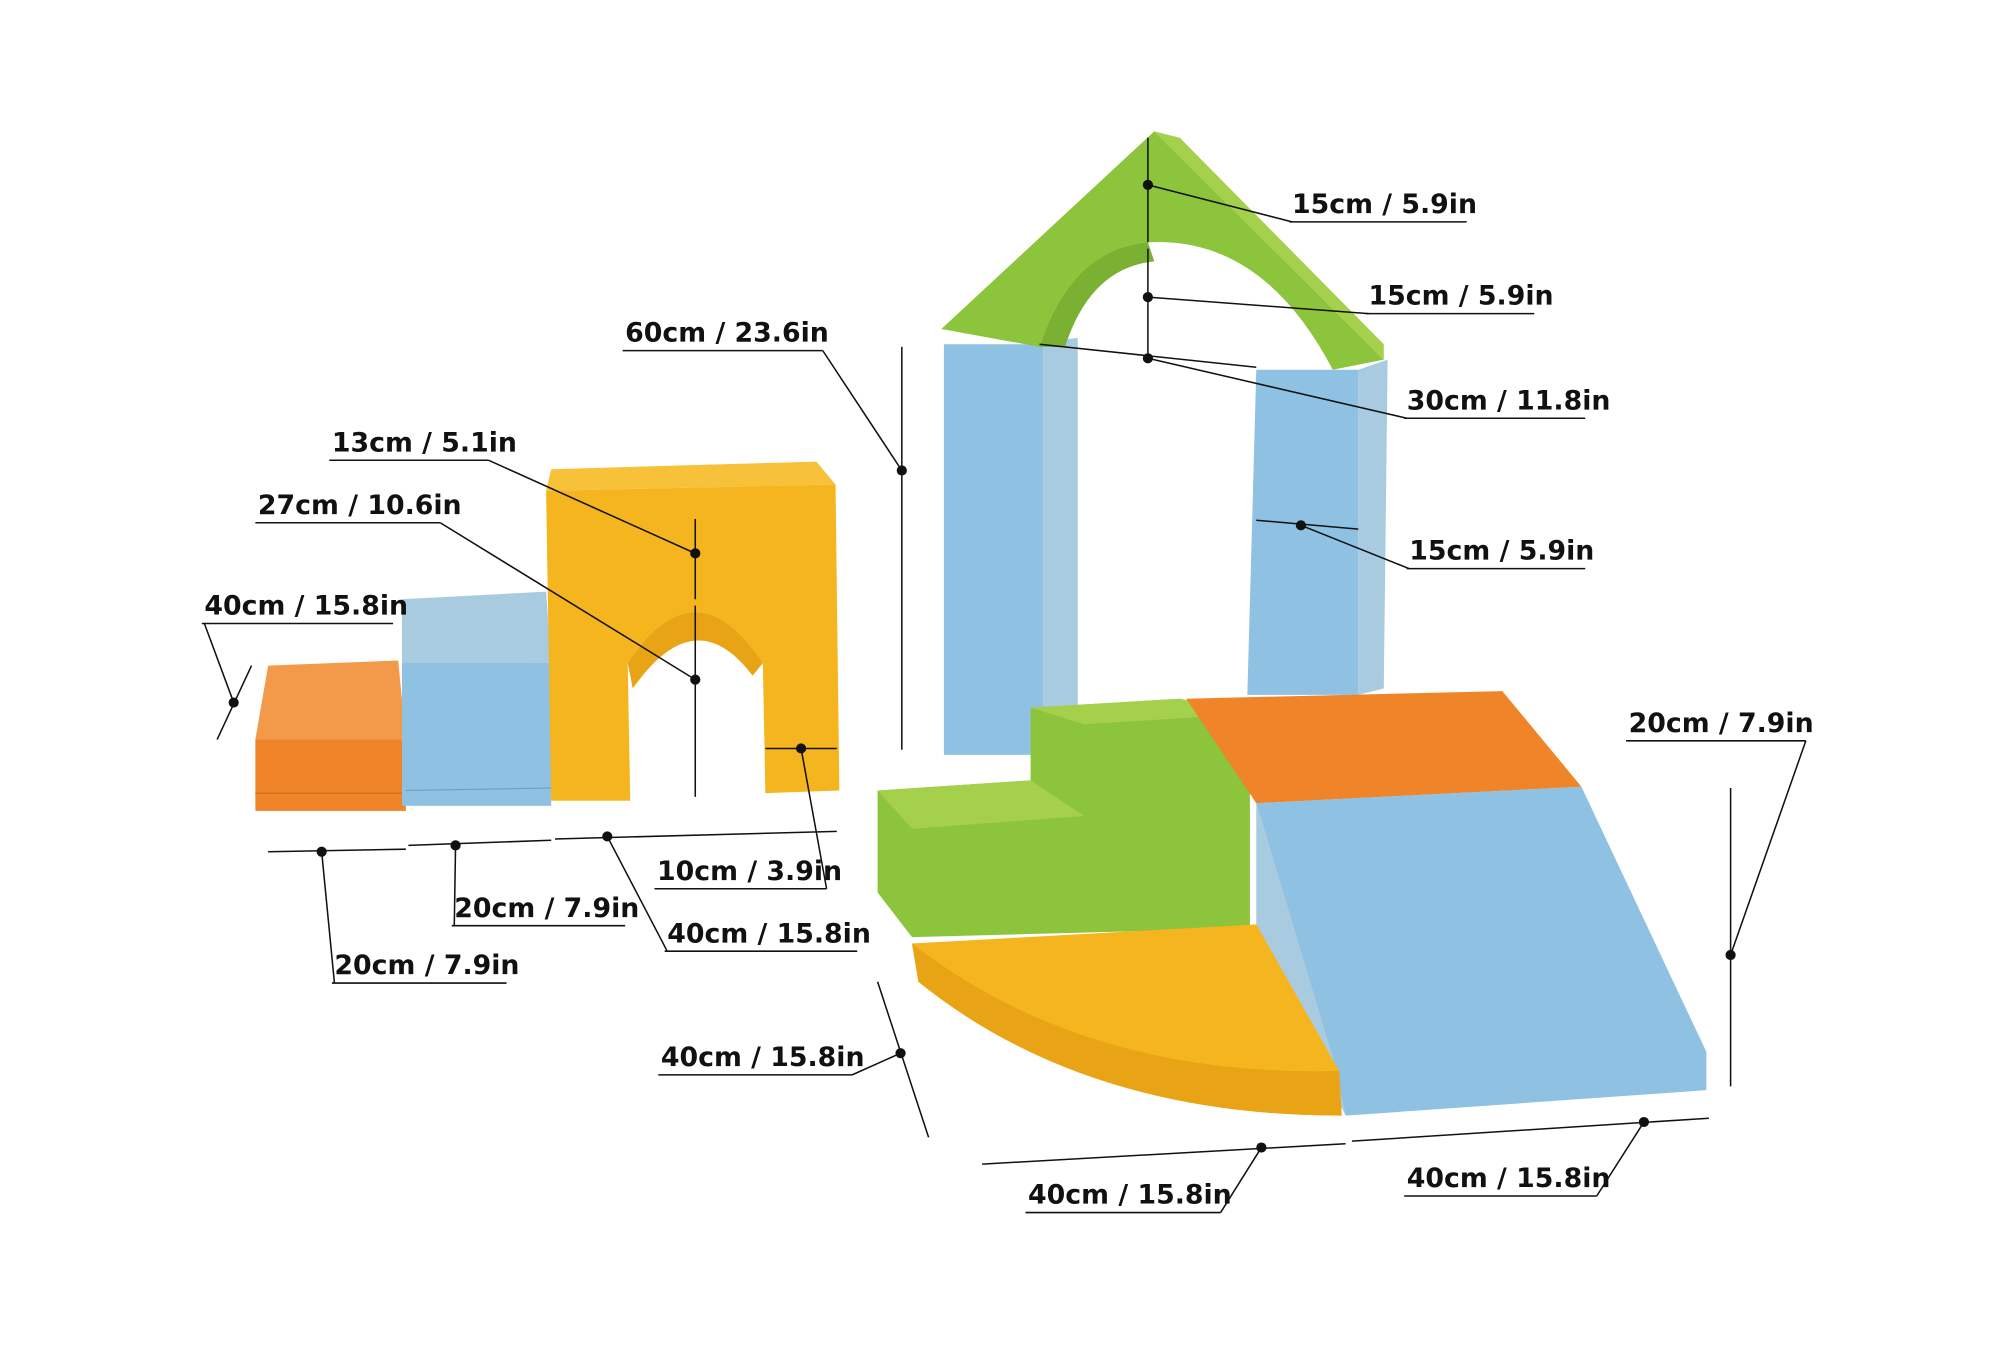  I want to click on dimension-label-text: 13cm / 5.1in, so click(424, 442).